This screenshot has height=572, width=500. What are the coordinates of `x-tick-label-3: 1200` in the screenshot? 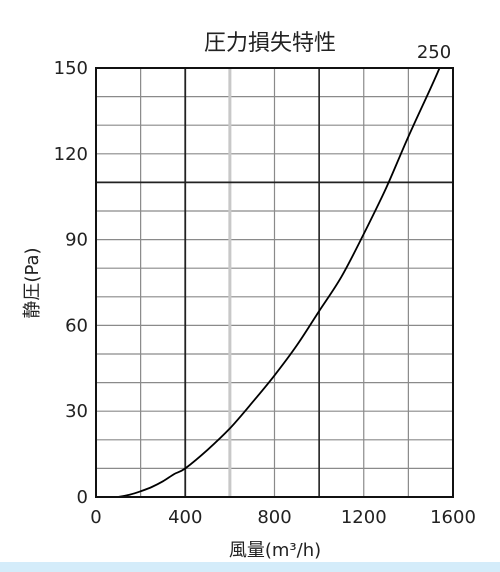 It's located at (364, 517).